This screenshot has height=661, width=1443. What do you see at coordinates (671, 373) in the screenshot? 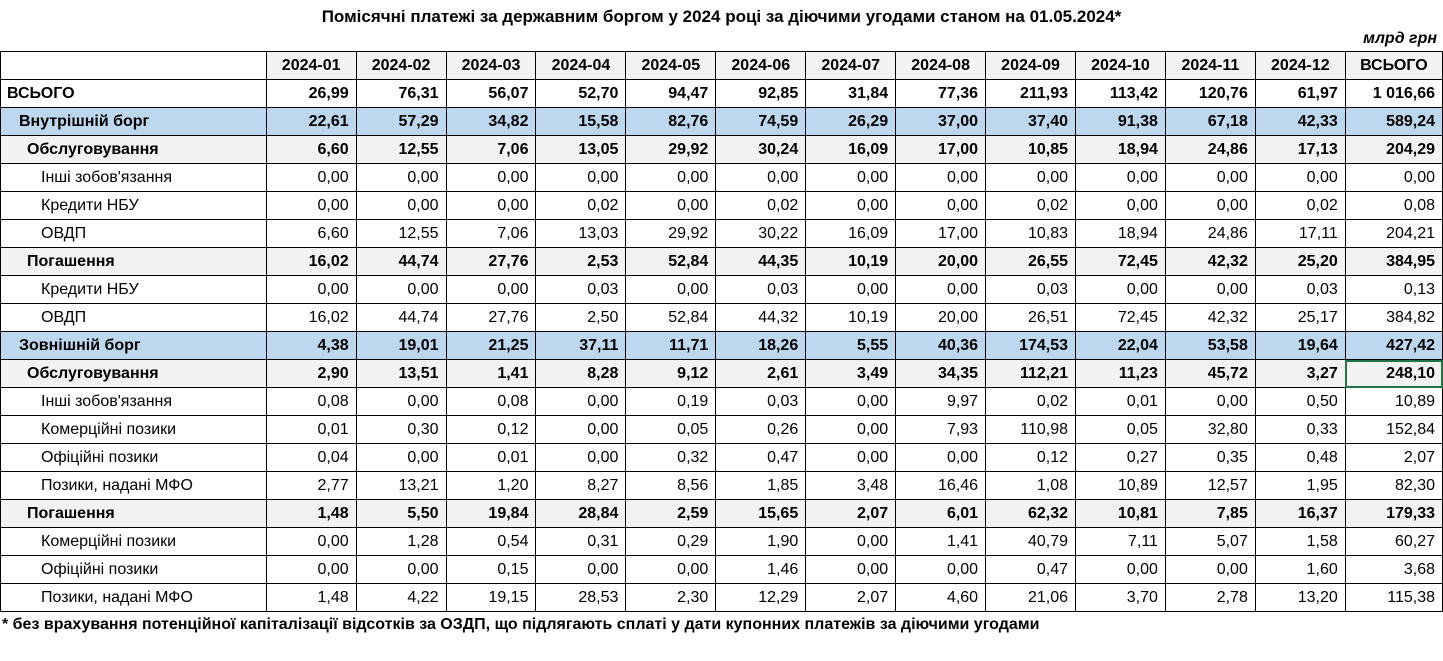
I see `table-cell: 9,12` at bounding box center [671, 373].